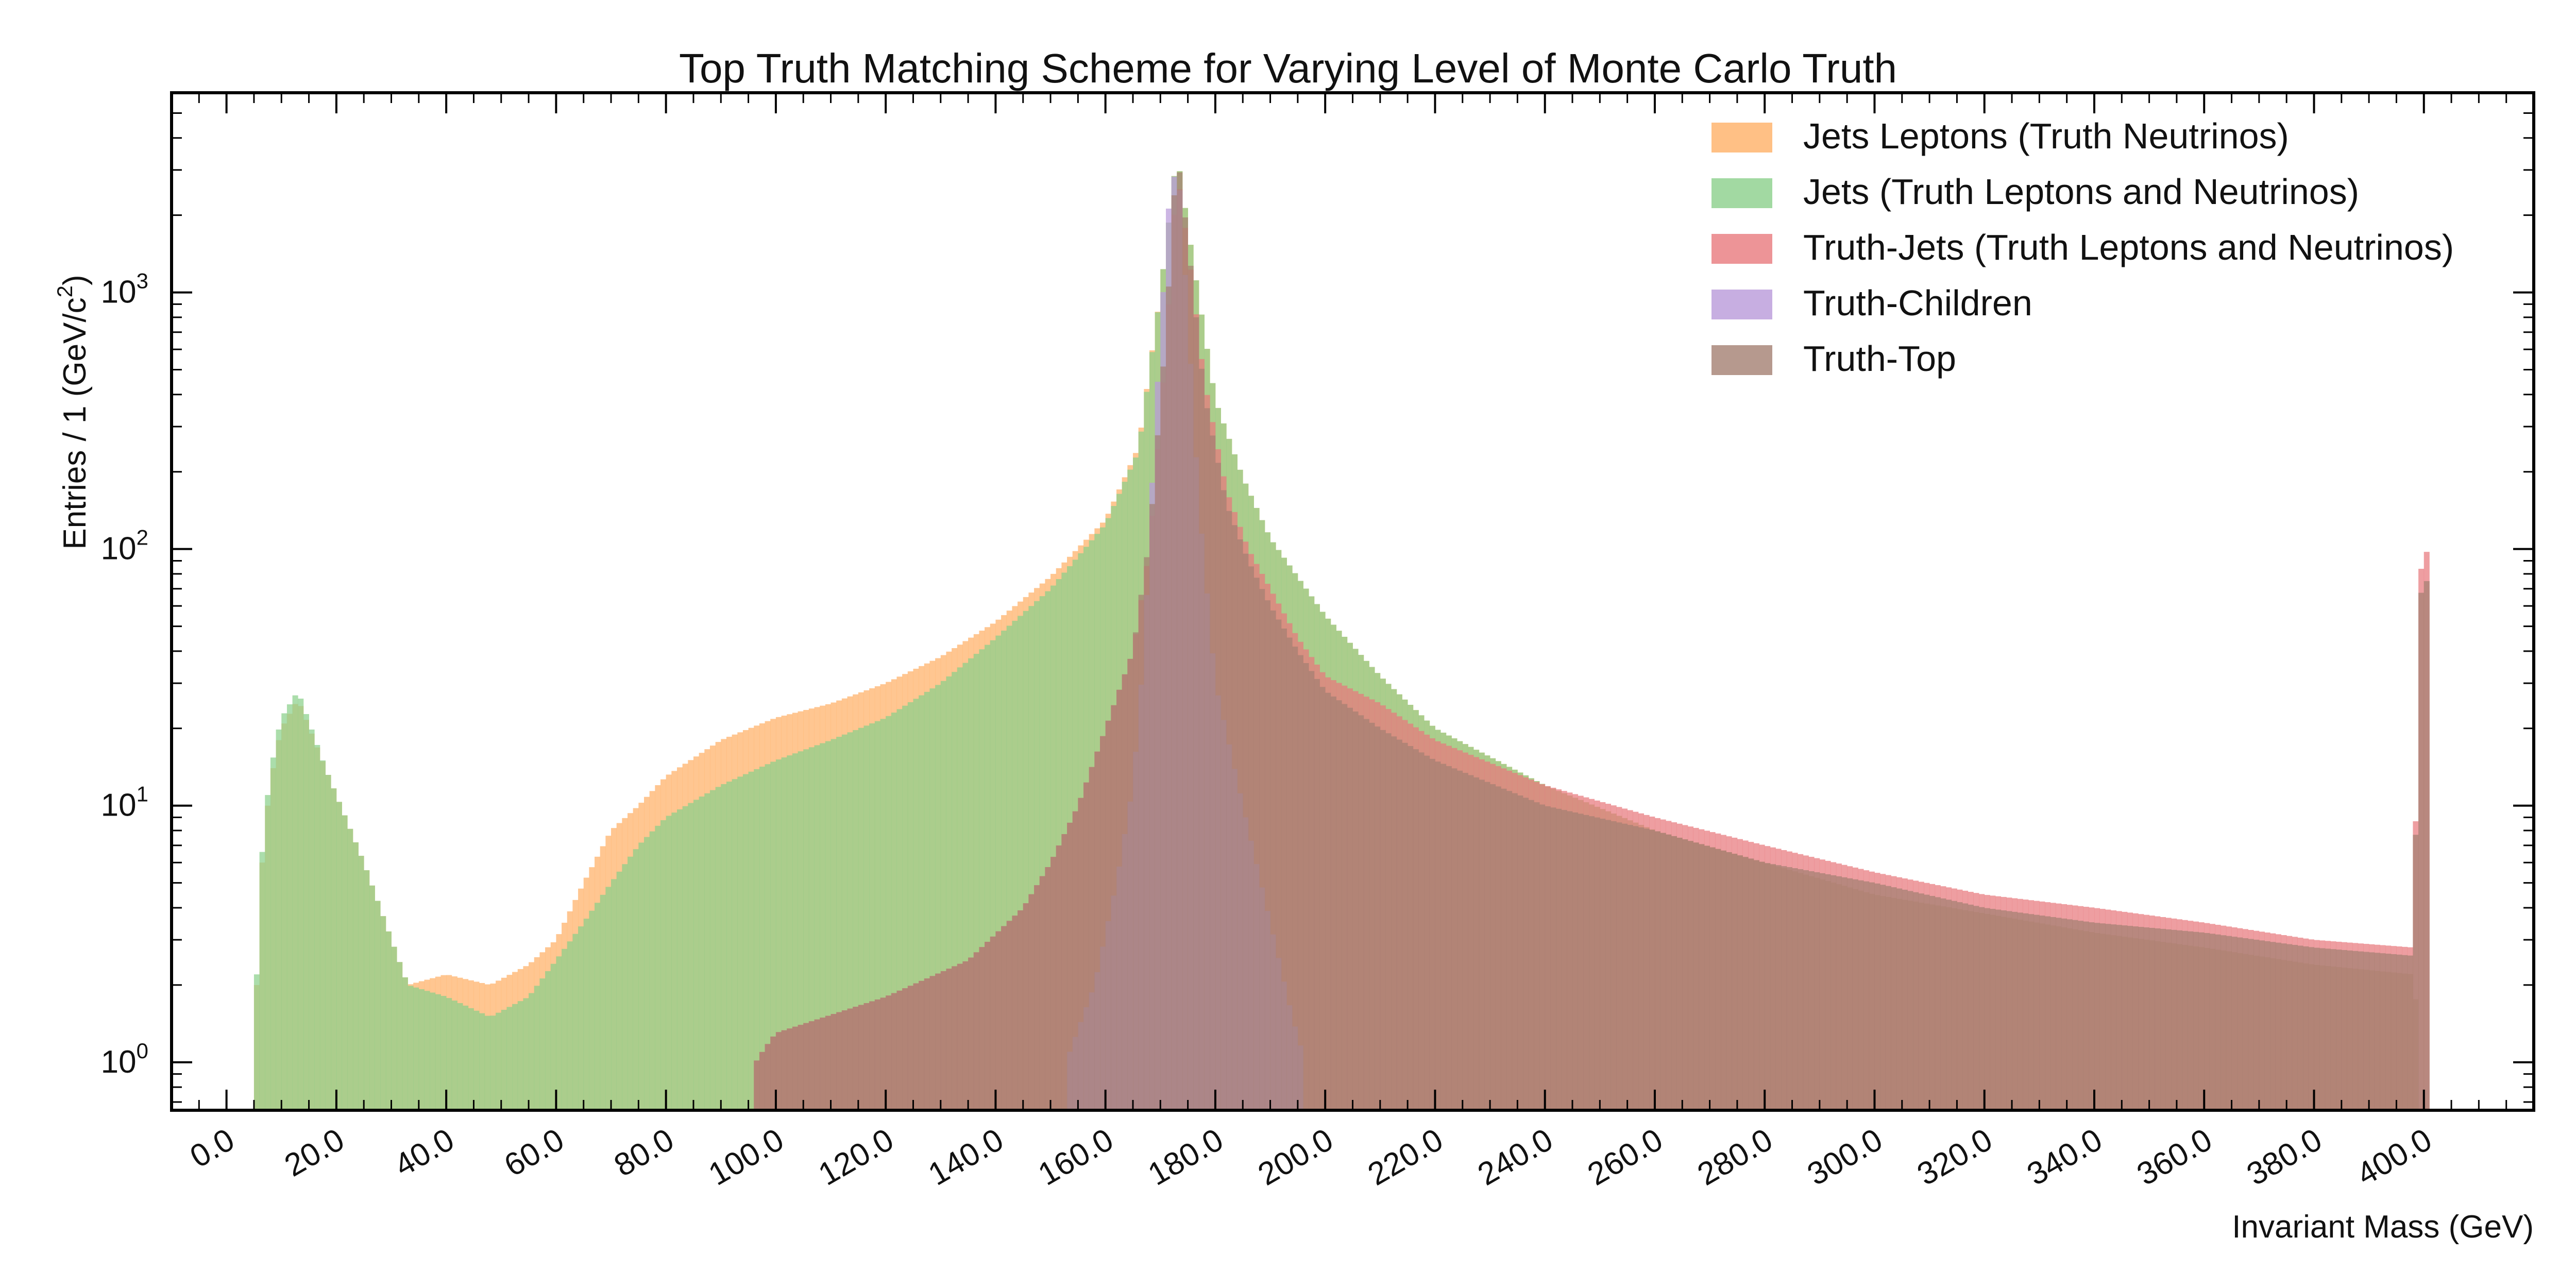 The image size is (2576, 1288). I want to click on x-axis-label: Invariant Mass (GeV), so click(2383, 1227).